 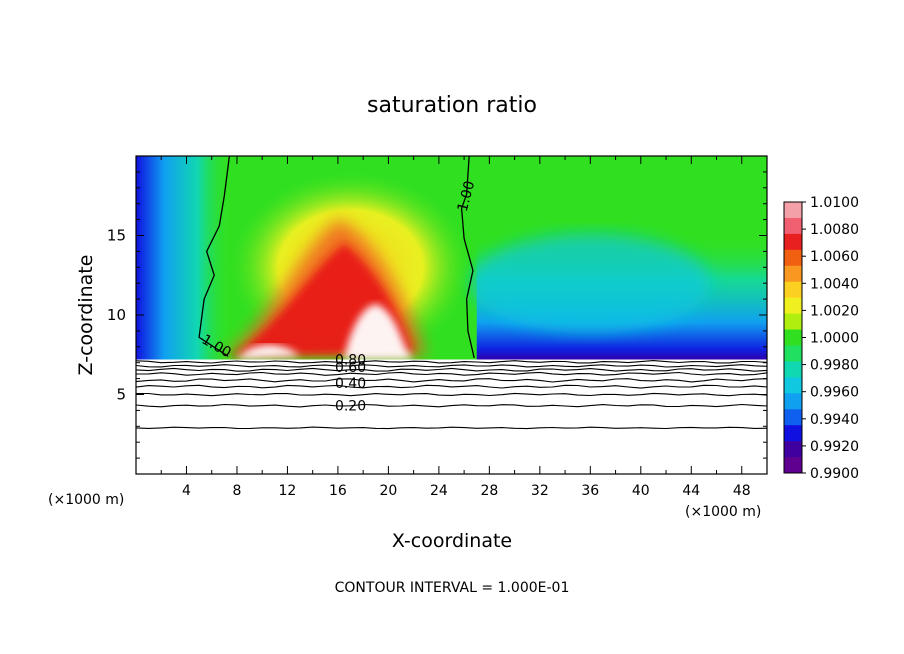 I want to click on contour-label: 1.00, so click(x=467, y=196).